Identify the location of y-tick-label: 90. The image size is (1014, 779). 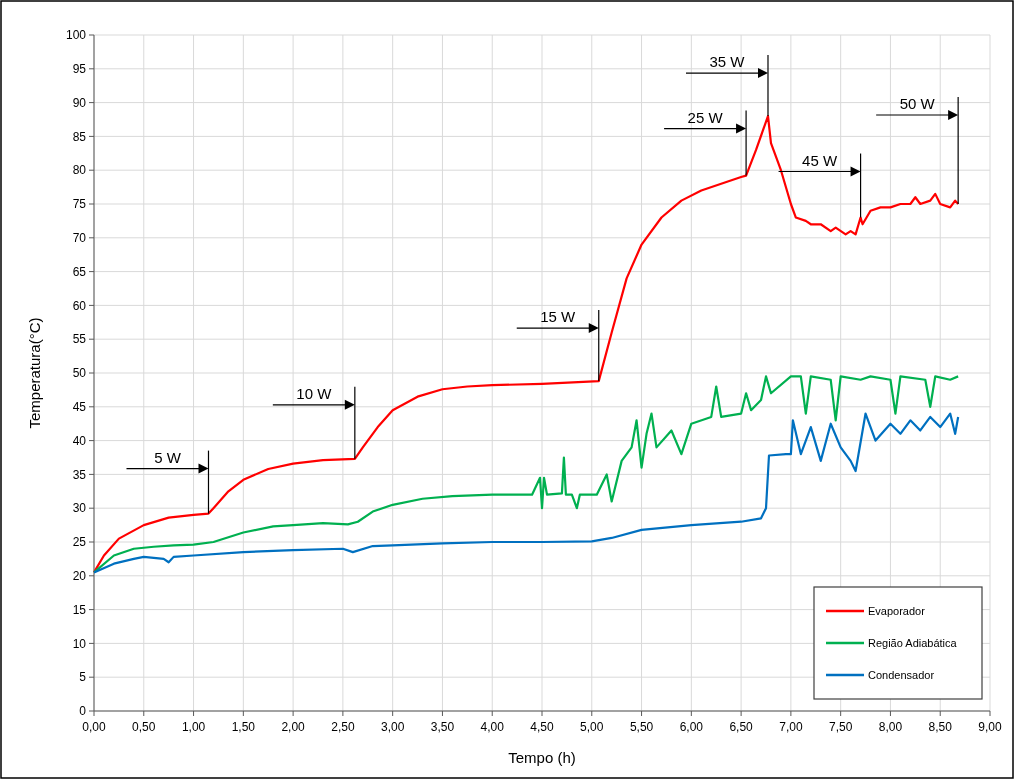
(79, 102).